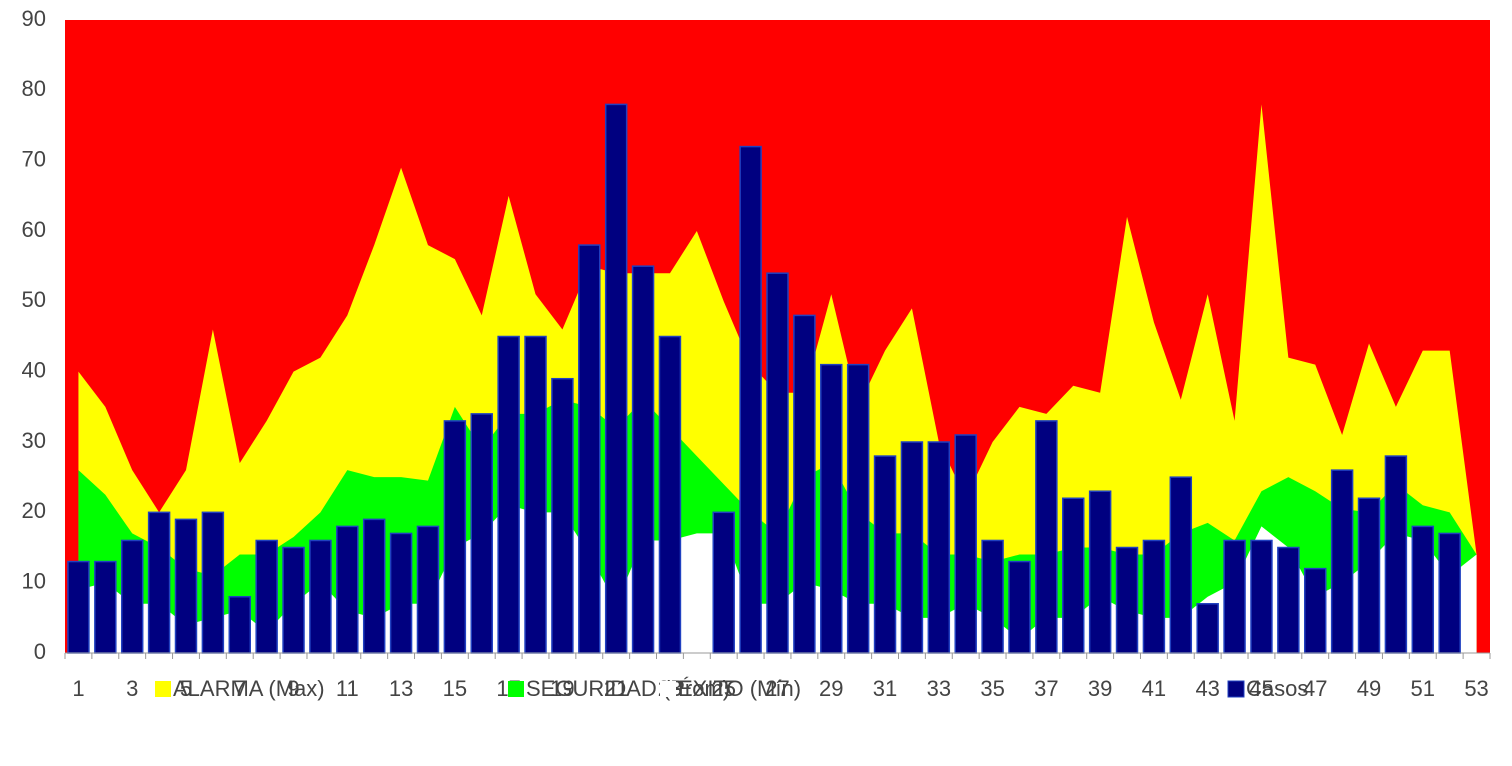  I want to click on x-tick-label: 11, so click(347, 688).